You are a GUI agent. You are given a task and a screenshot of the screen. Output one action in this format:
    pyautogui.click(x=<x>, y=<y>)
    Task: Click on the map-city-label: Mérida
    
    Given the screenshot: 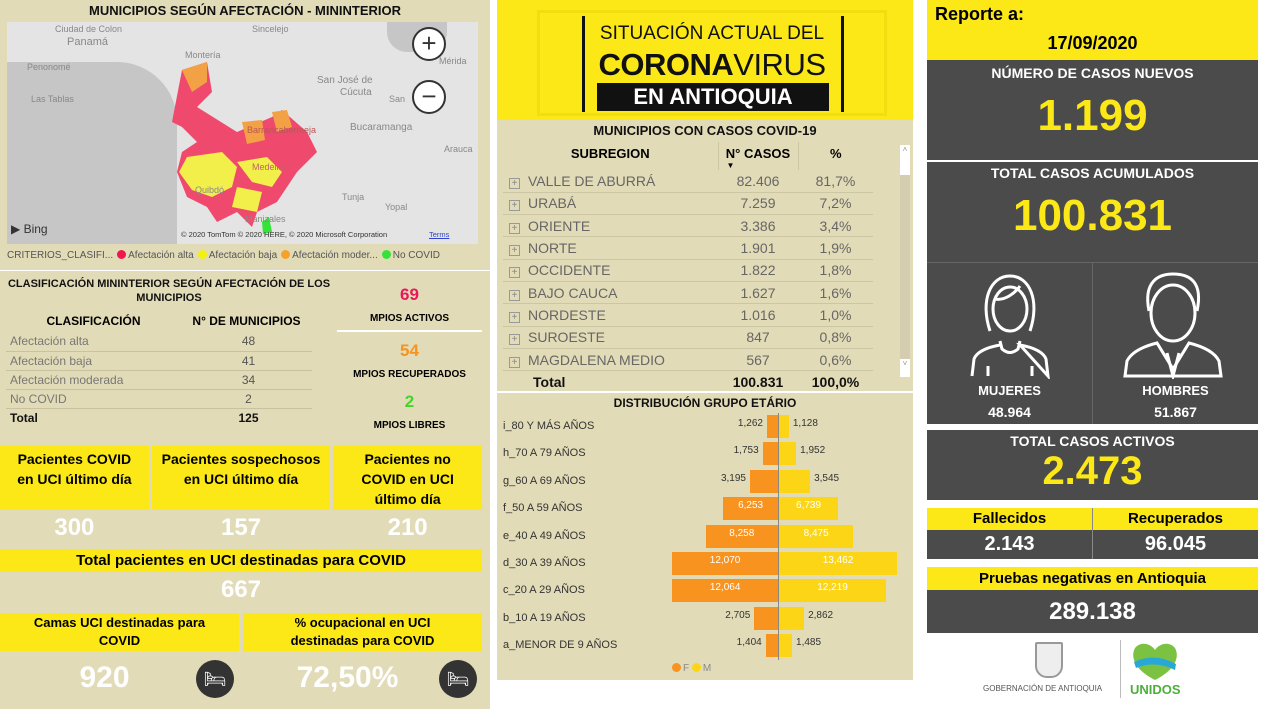 What is the action you would take?
    pyautogui.click(x=453, y=61)
    